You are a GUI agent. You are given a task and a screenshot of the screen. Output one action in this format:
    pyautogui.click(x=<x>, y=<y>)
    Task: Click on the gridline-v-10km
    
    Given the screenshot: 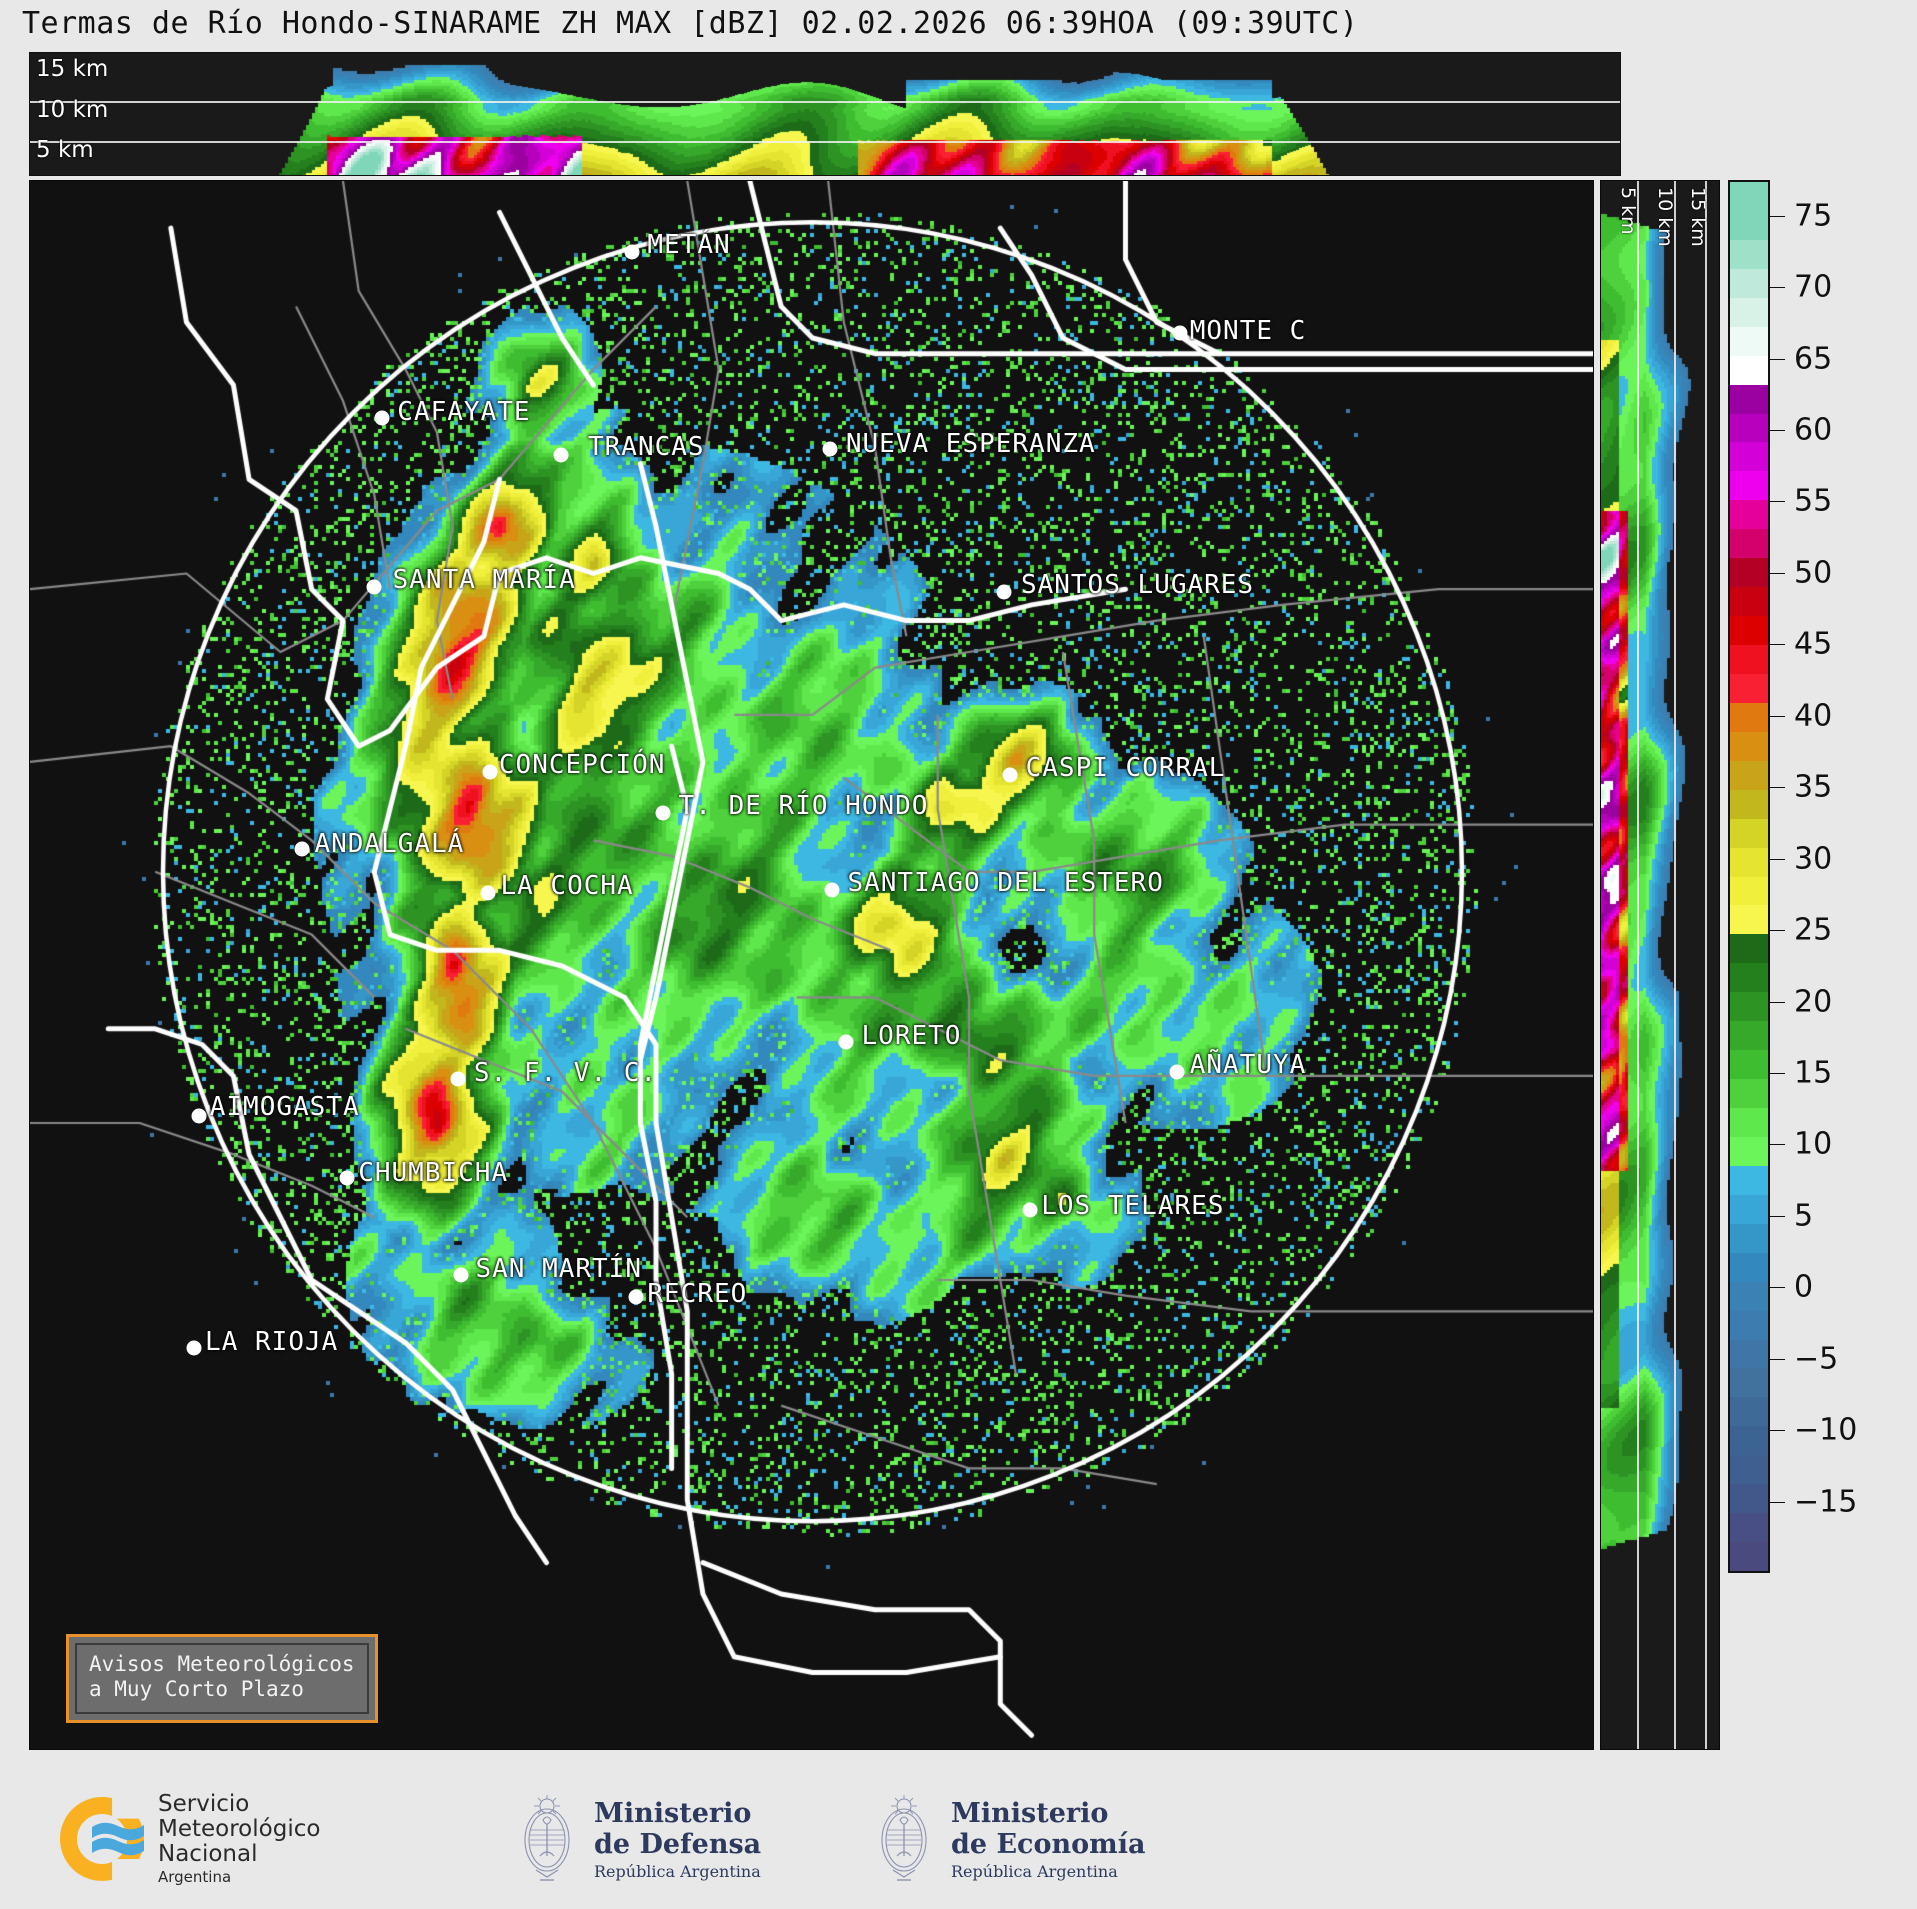 What is the action you would take?
    pyautogui.click(x=1675, y=965)
    